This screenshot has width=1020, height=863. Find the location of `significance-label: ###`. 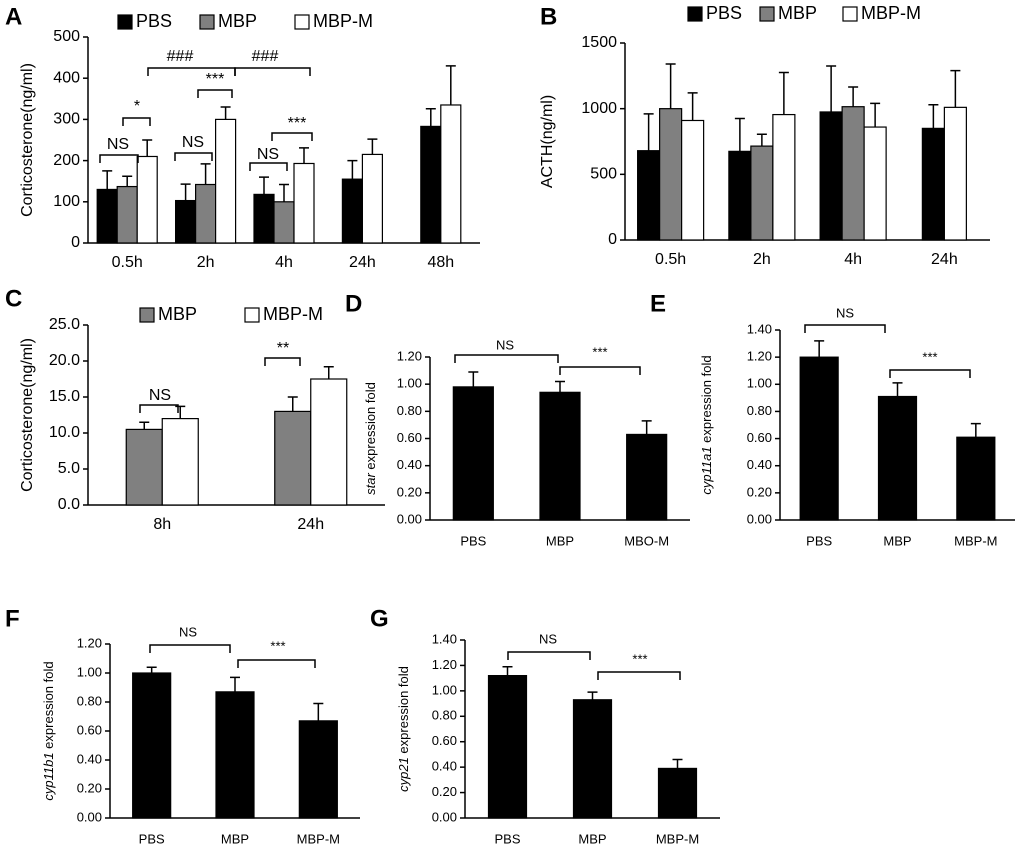

significance-label: ### is located at coordinates (180, 56).